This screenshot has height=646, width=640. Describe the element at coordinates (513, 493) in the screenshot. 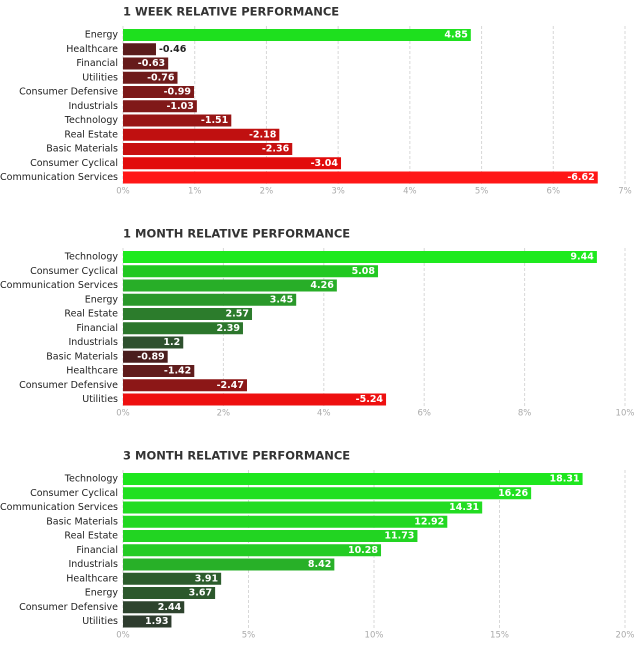

I see `value-label: 16.26` at that location.